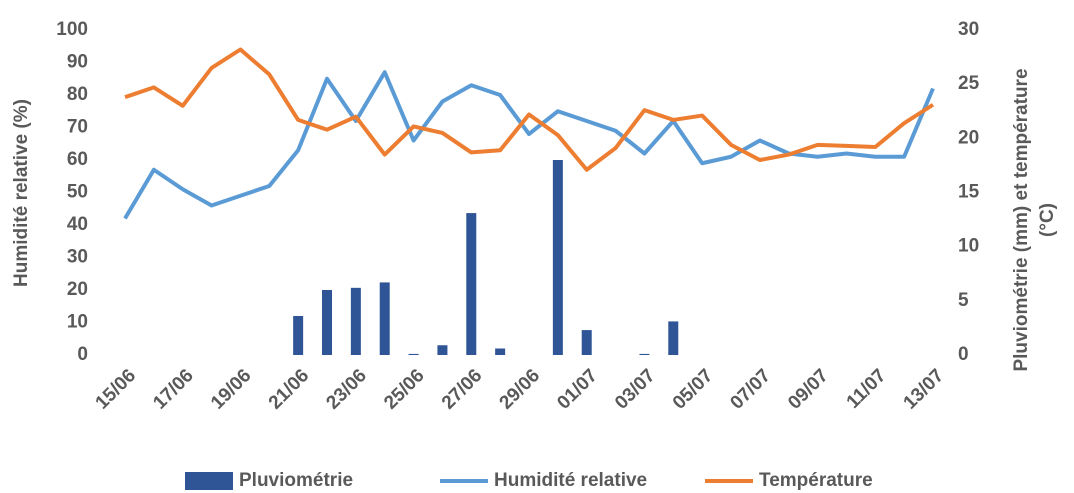  What do you see at coordinates (577, 389) in the screenshot?
I see `x-tick-label: 01/07` at bounding box center [577, 389].